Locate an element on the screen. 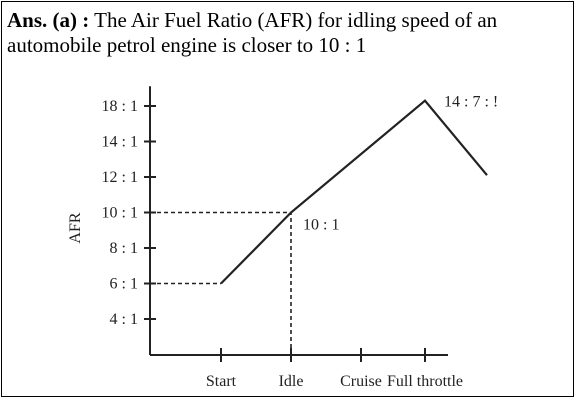 This screenshot has width=577, height=400. y-tick-label: 12 : 1 is located at coordinates (120, 177).